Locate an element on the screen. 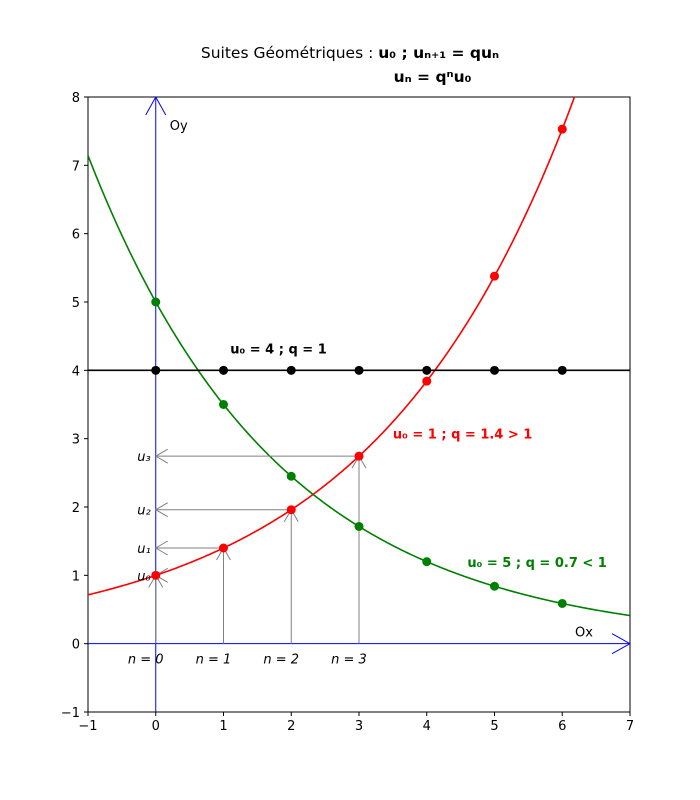  x-tick-label: 4 is located at coordinates (427, 726).